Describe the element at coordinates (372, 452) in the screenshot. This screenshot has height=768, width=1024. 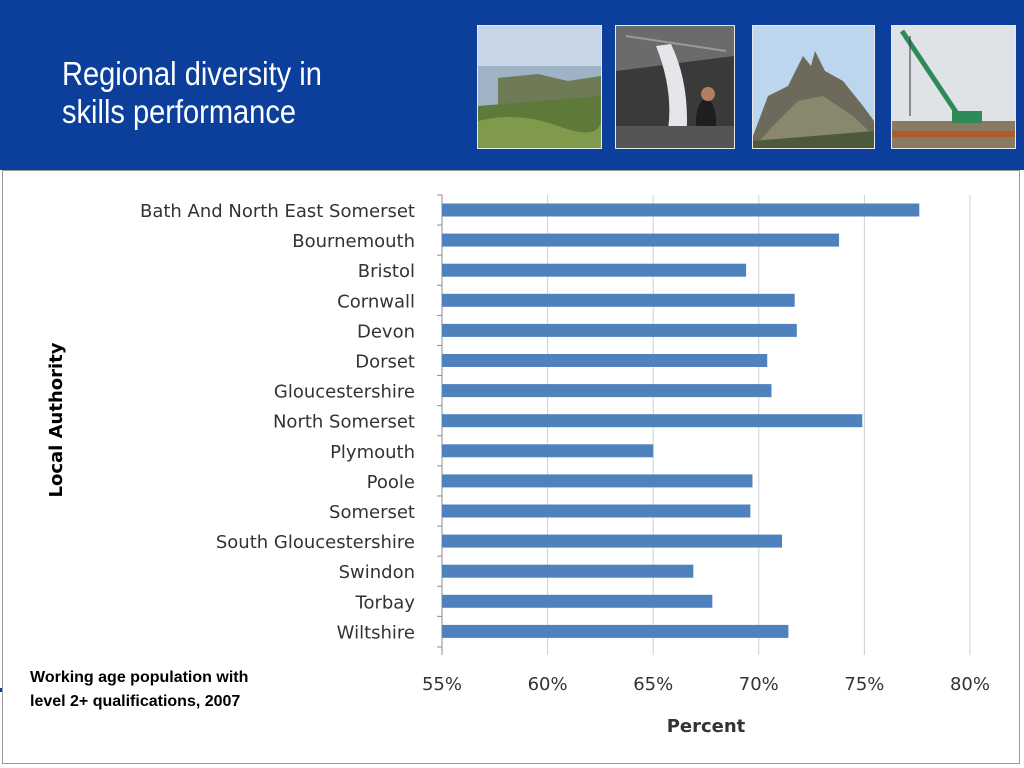
I see `category-label: Plymouth` at that location.